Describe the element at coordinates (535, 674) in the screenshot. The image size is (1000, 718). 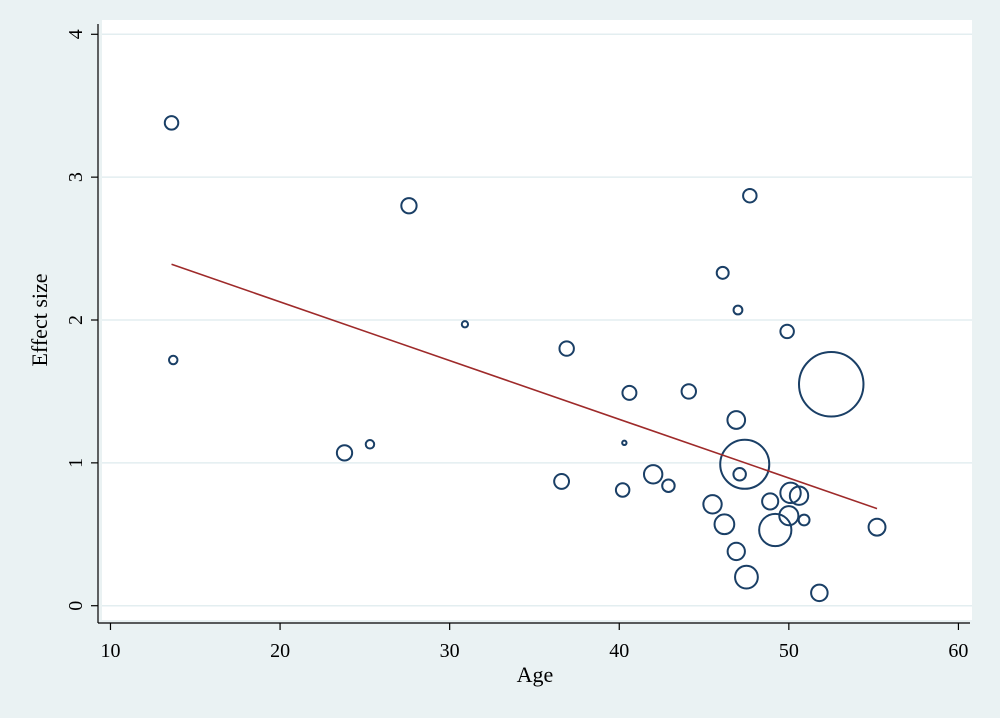
I see `x-axis-title: Age` at that location.